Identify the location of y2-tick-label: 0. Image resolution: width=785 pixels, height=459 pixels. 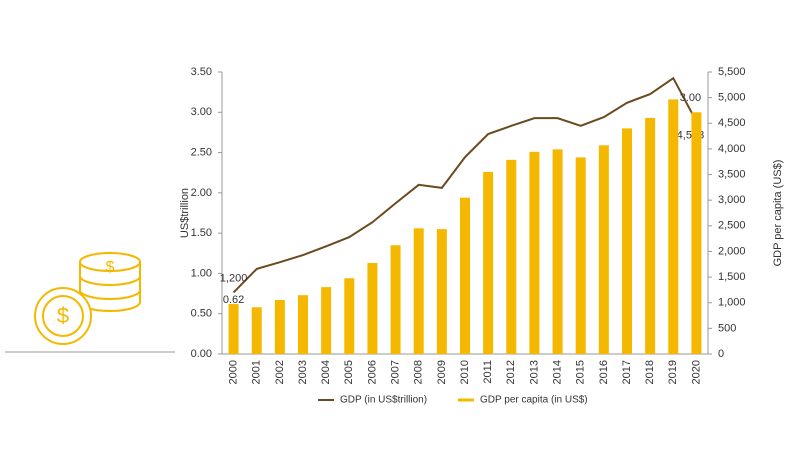
(721, 354).